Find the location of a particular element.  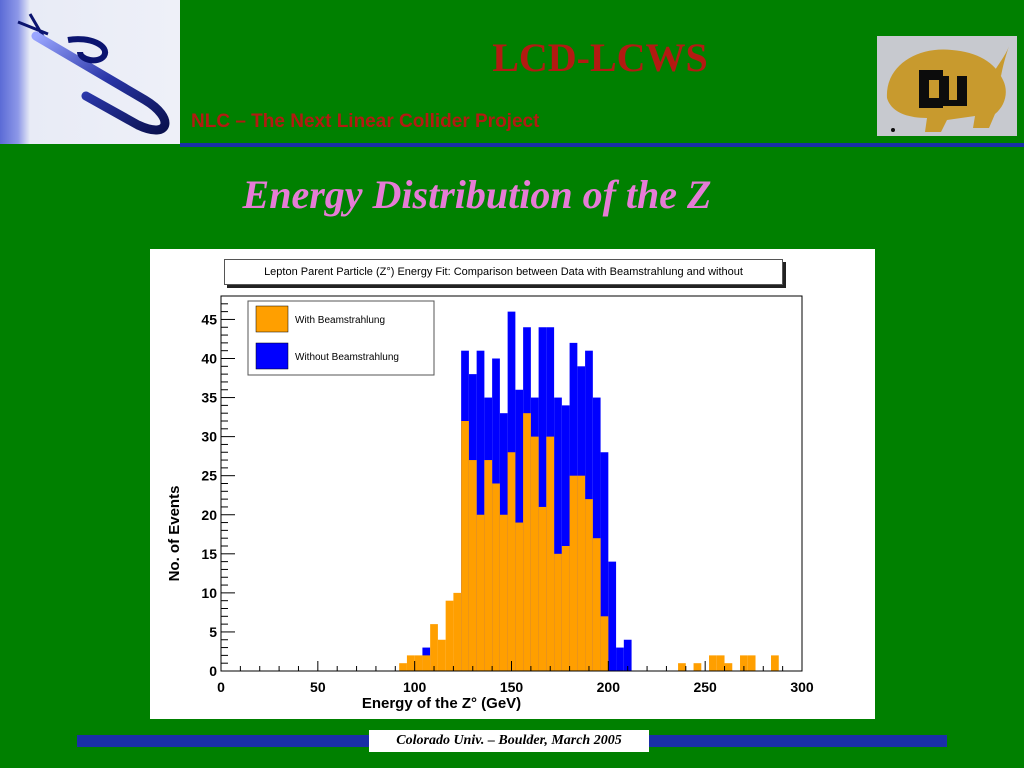

x-tick-label: 200 is located at coordinates (609, 687).